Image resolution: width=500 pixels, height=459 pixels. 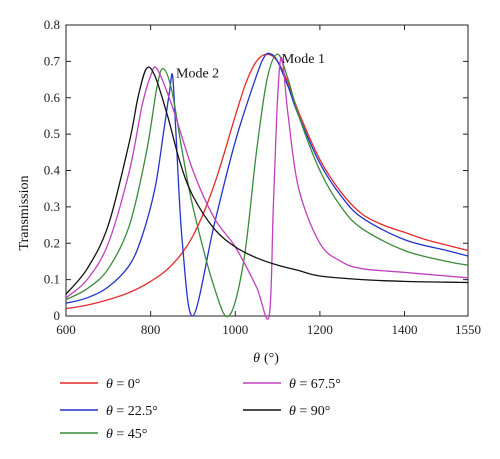 I want to click on legend-entry-value: = 45°, so click(x=130, y=434).